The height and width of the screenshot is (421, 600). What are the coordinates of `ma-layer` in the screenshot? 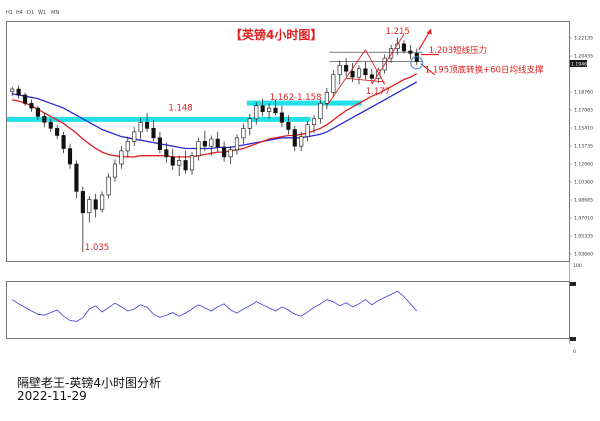 It's located at (215, 115).